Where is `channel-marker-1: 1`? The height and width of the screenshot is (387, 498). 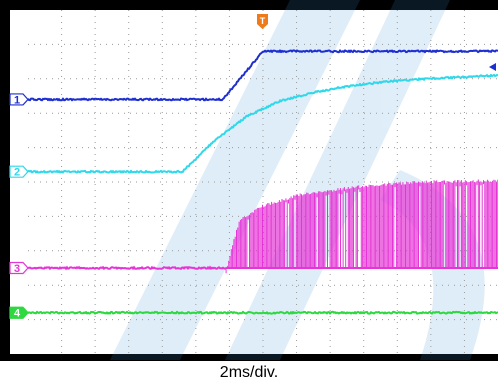
channel-marker-1: 1 is located at coordinates (19, 99).